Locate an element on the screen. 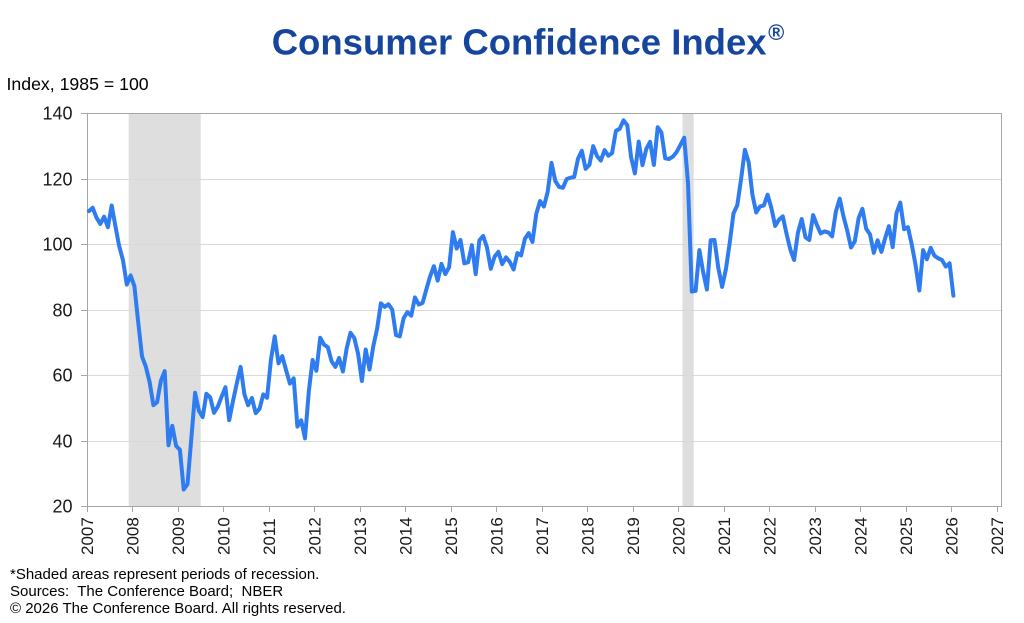 The height and width of the screenshot is (623, 1024). svg-text: 2024 is located at coordinates (861, 536).